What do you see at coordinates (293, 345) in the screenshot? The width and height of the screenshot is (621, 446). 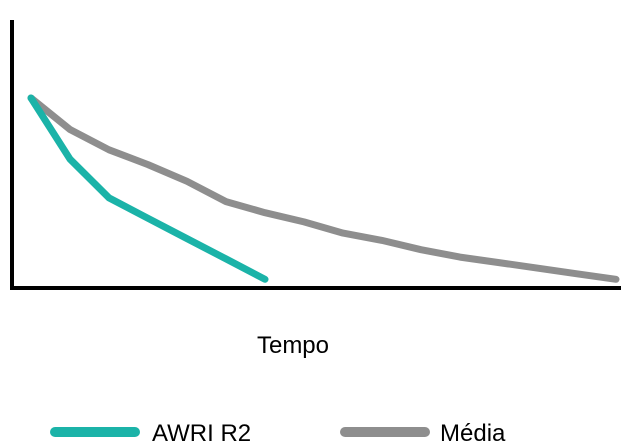 I see `x-axis-label: Tempo` at bounding box center [293, 345].